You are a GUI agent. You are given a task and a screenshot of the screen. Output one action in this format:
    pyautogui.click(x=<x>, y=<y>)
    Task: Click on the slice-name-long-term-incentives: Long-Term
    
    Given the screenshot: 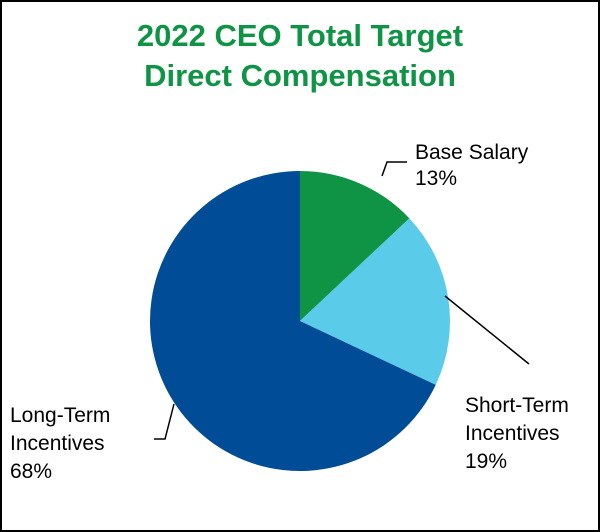 What is the action you would take?
    pyautogui.click(x=60, y=415)
    